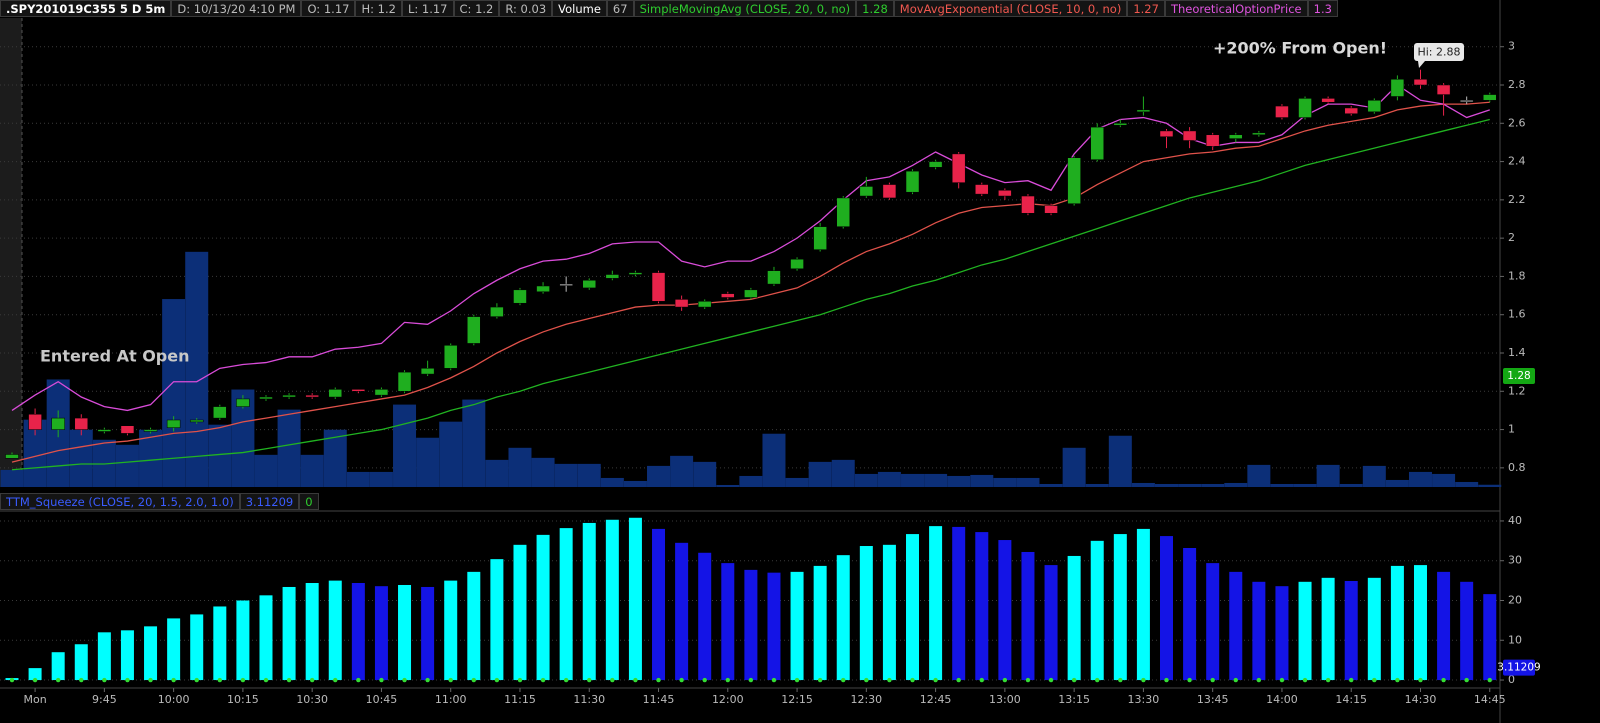 This screenshot has height=723, width=1600. What do you see at coordinates (309, 501) in the screenshot?
I see `legend-value: 0` at bounding box center [309, 501].